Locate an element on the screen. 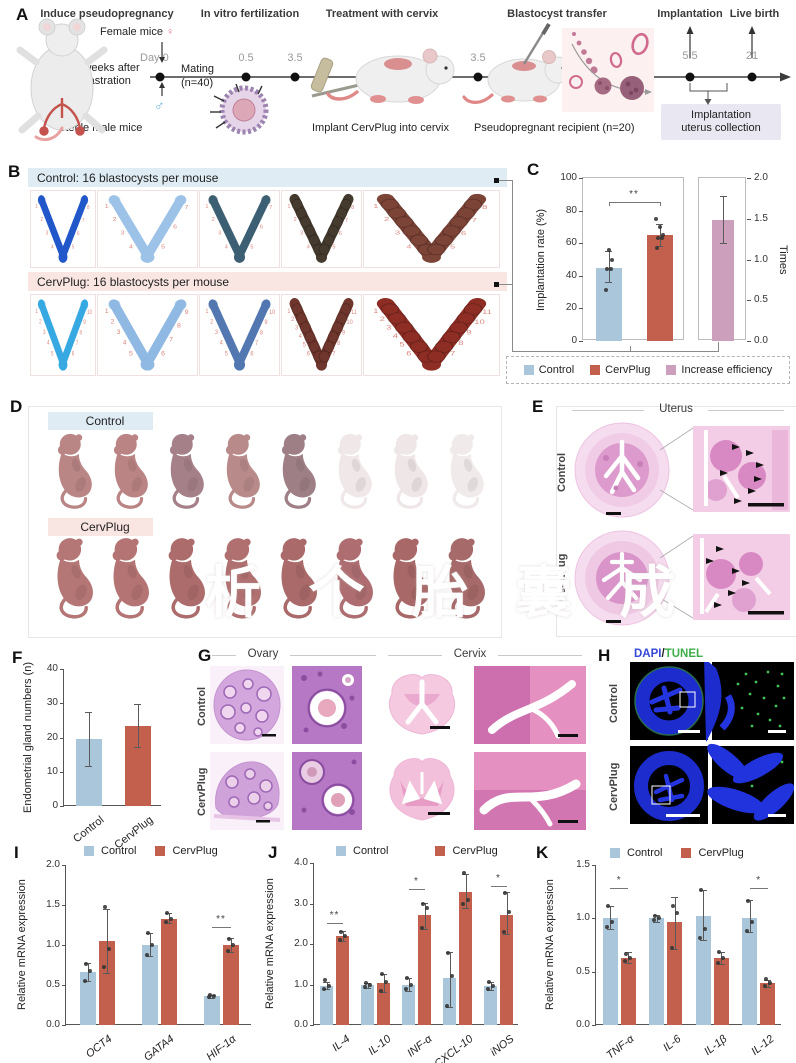 This screenshot has width=796, height=1063. y-tick-label: 3.0 is located at coordinates (301, 903).